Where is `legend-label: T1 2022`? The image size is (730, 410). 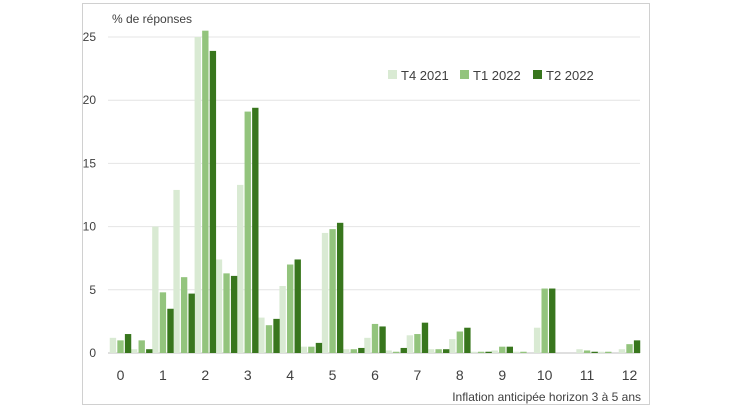 legend-label: T1 2022 is located at coordinates (497, 75).